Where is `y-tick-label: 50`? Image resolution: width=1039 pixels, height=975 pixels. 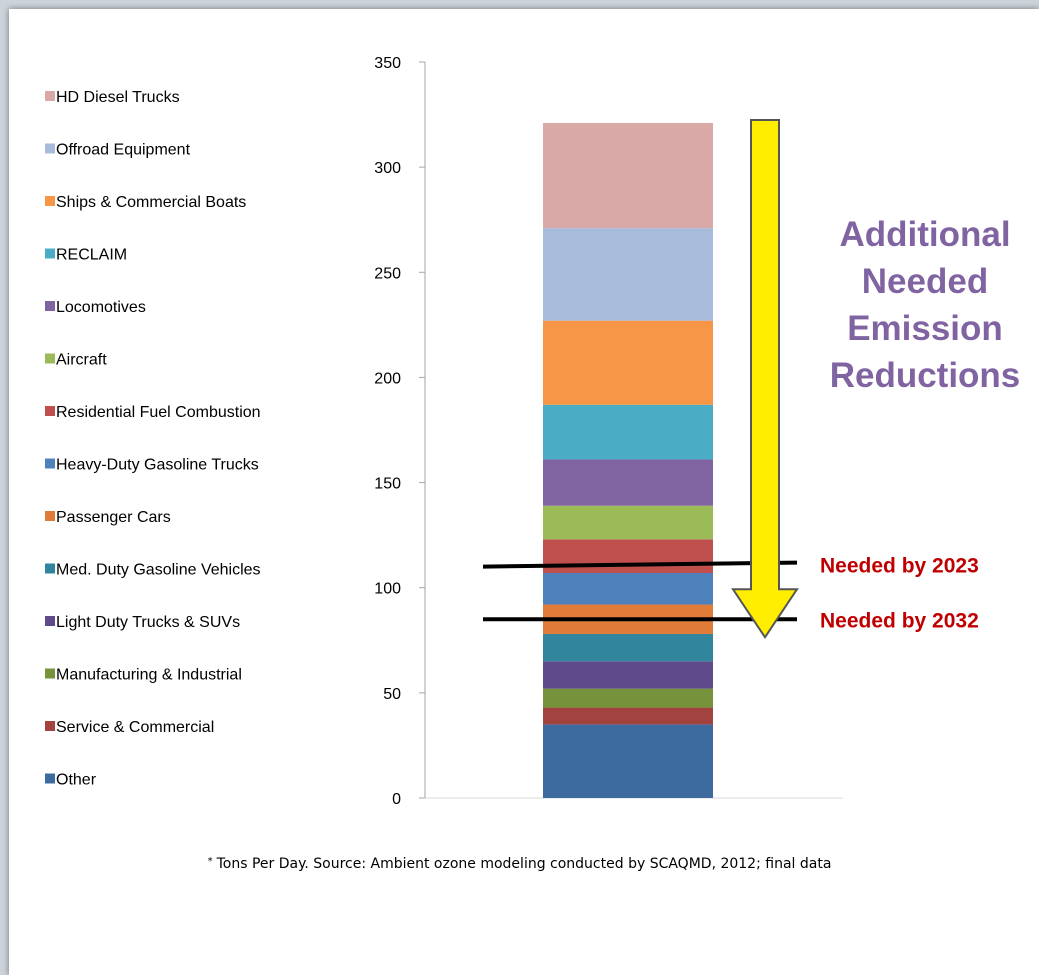 y-tick-label: 50 is located at coordinates (392, 694).